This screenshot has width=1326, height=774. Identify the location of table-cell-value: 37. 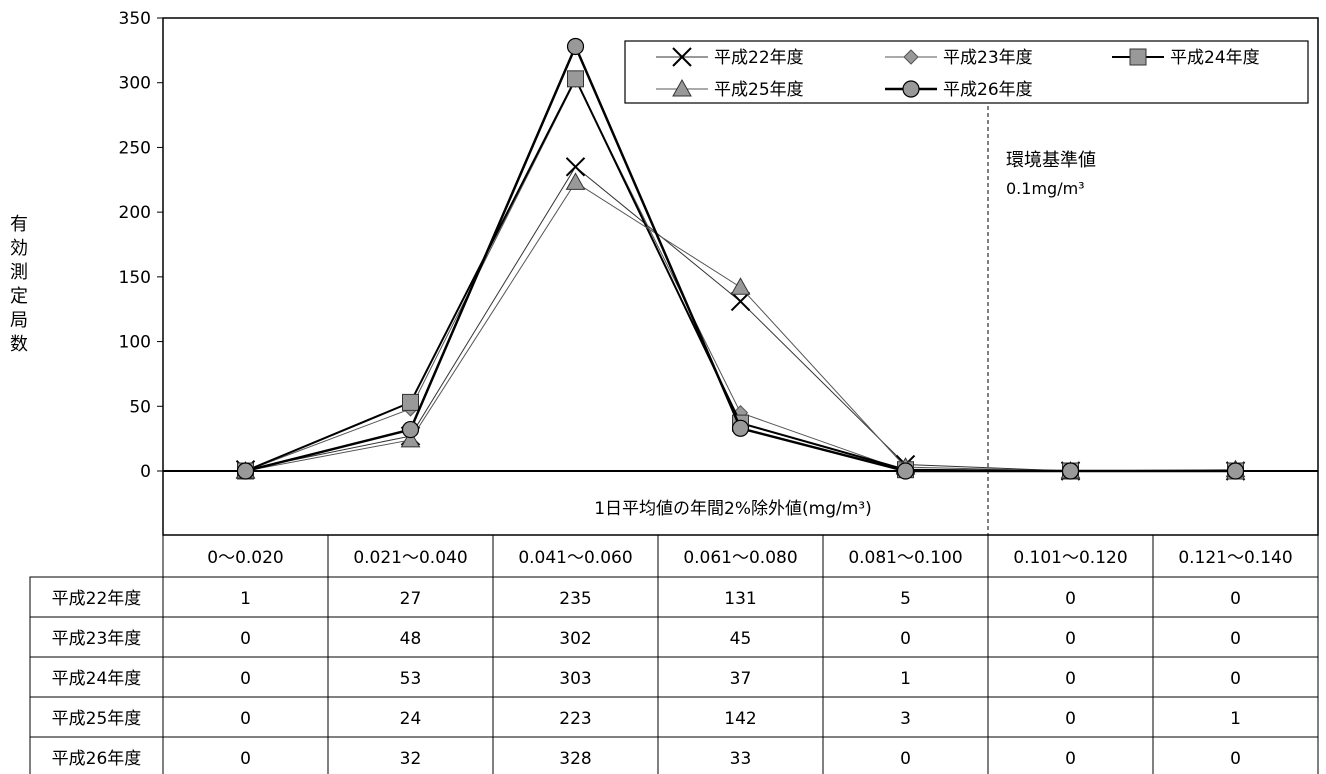
(741, 679).